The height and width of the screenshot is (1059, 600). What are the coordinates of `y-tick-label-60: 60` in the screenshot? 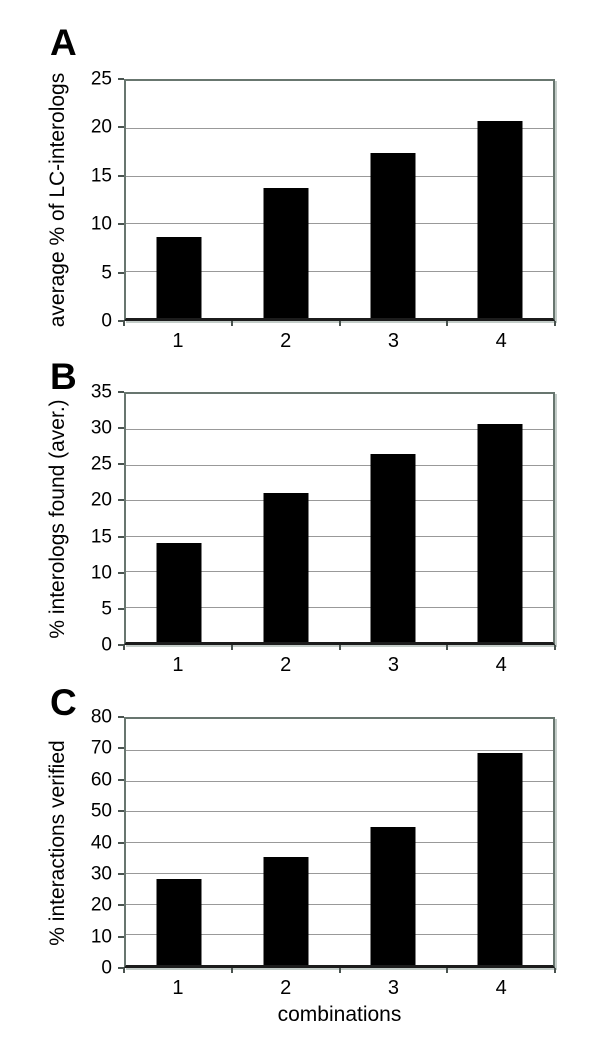 It's located at (101, 780).